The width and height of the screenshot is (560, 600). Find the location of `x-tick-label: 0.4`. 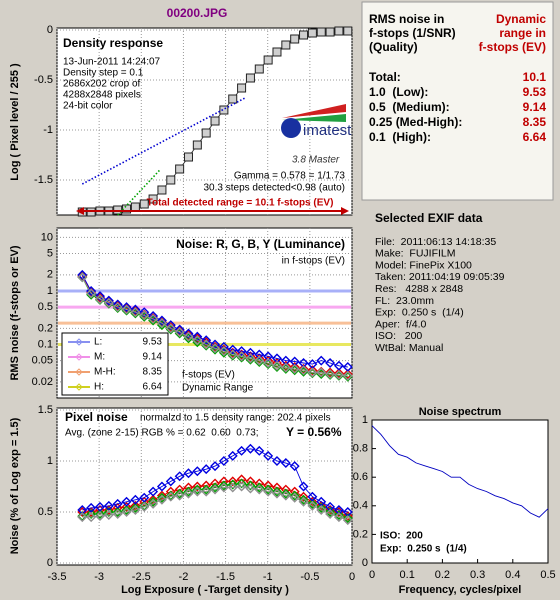

x-tick-label: 0.4 is located at coordinates (512, 575).